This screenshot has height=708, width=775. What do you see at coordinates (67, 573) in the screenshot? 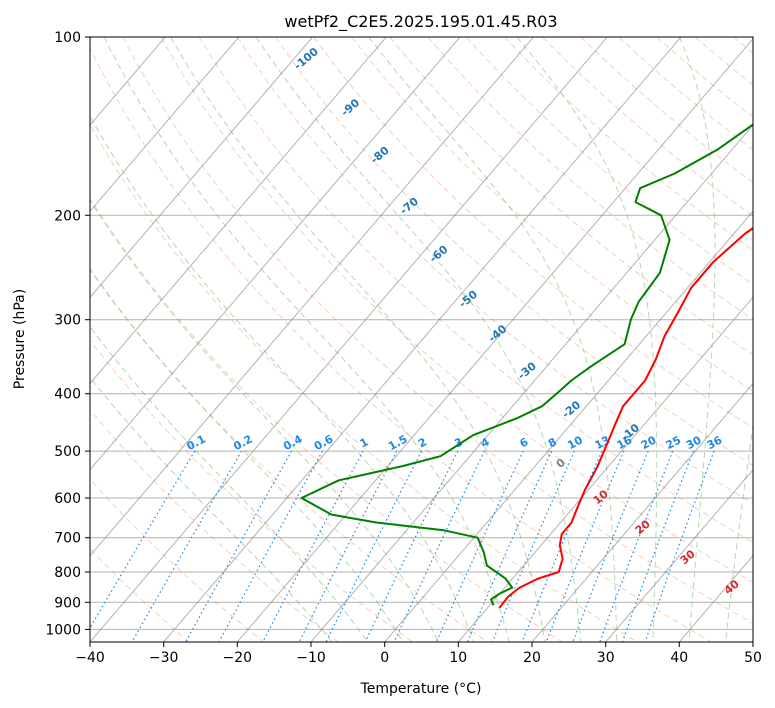
I see `y-tick-label: 800` at bounding box center [67, 573].